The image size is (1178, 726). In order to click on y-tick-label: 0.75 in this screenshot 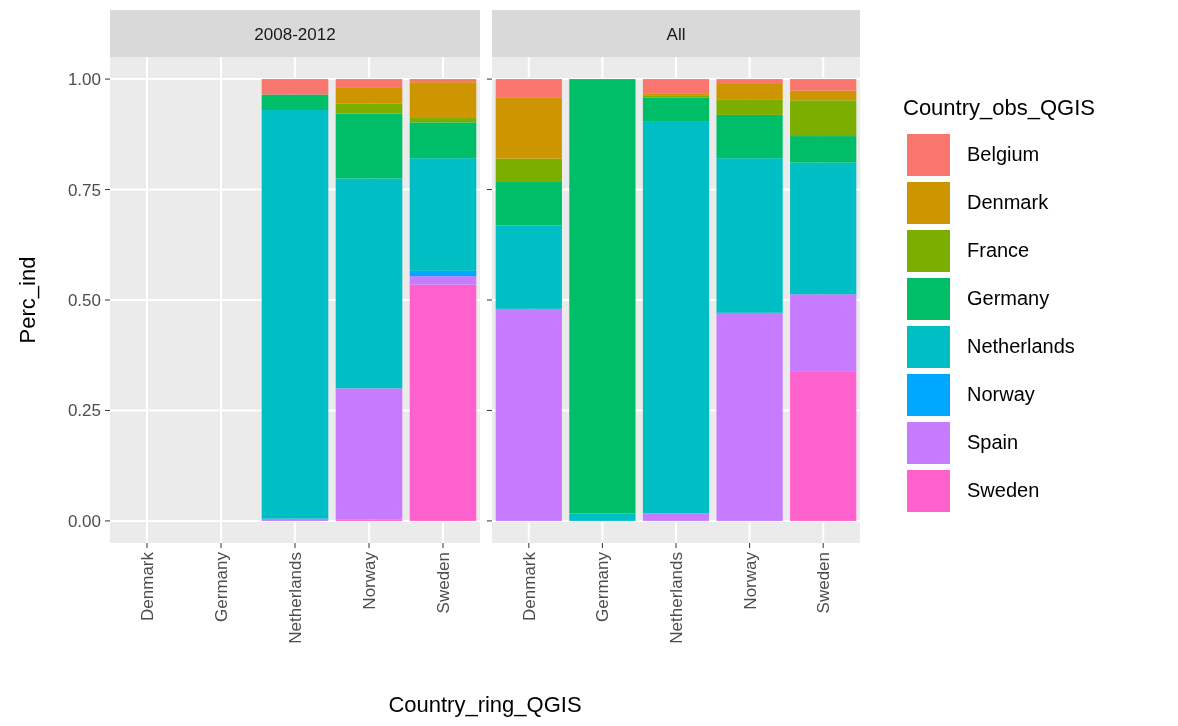, I will do `click(84, 190)`.